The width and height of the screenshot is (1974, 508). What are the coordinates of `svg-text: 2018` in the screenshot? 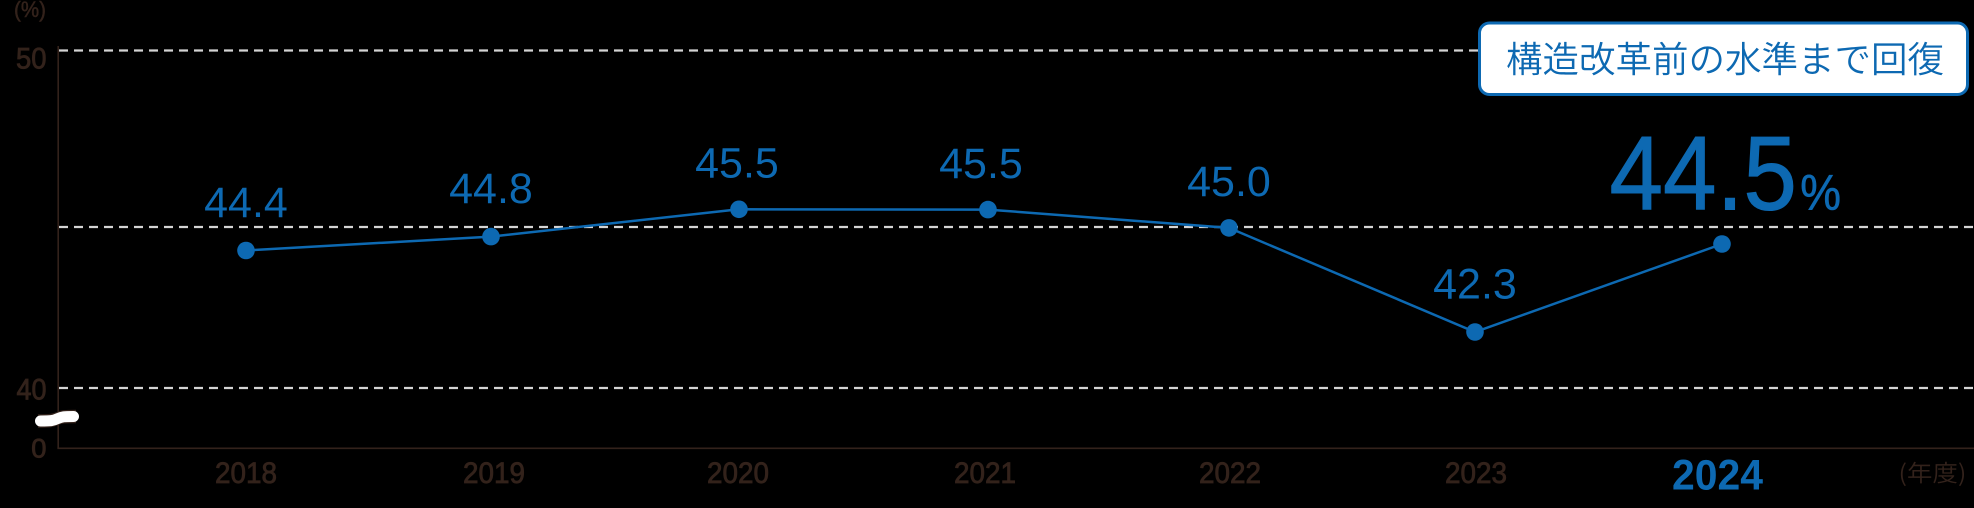 It's located at (246, 473).